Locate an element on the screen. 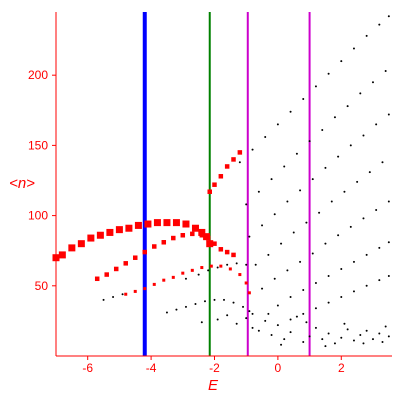  y-tick-label: 50 is located at coordinates (42, 286).